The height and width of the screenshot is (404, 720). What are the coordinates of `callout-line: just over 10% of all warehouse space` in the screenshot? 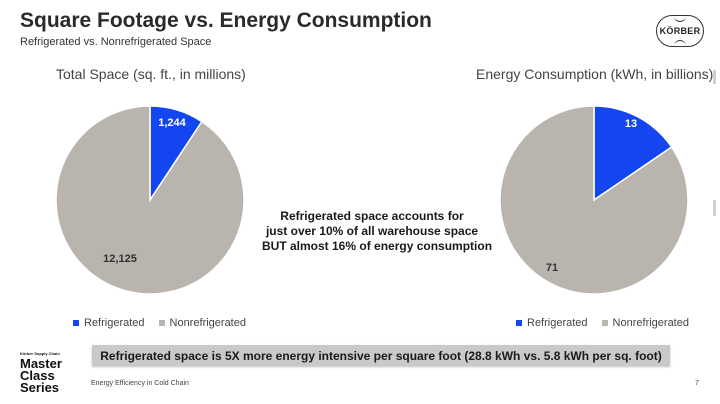 It's located at (372, 231).